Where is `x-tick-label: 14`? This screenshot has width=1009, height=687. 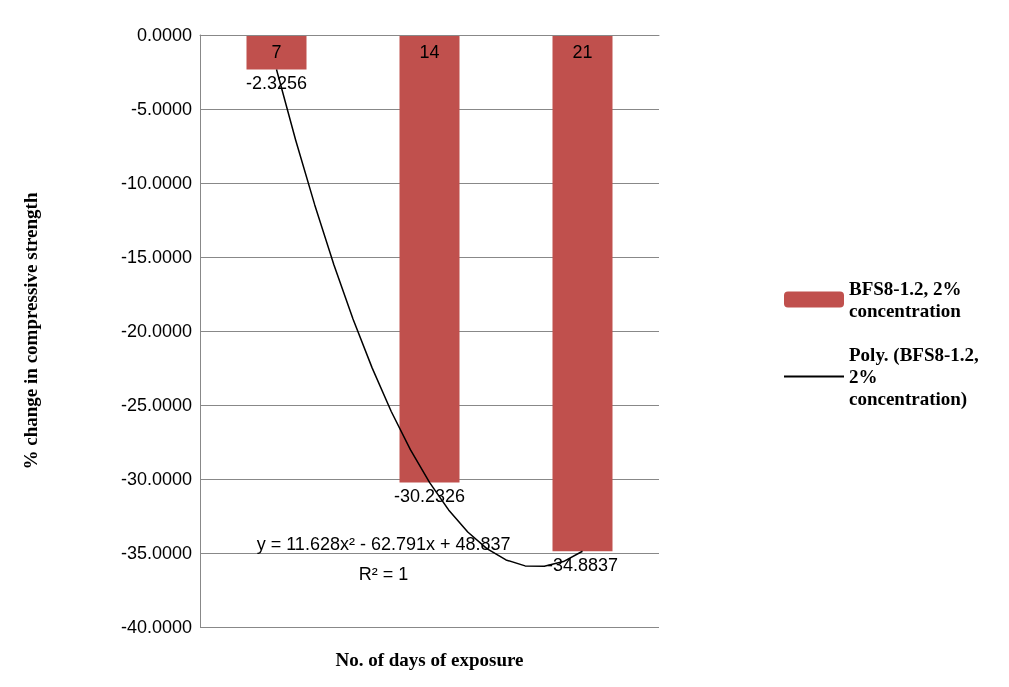 x-tick-label: 14 is located at coordinates (429, 52).